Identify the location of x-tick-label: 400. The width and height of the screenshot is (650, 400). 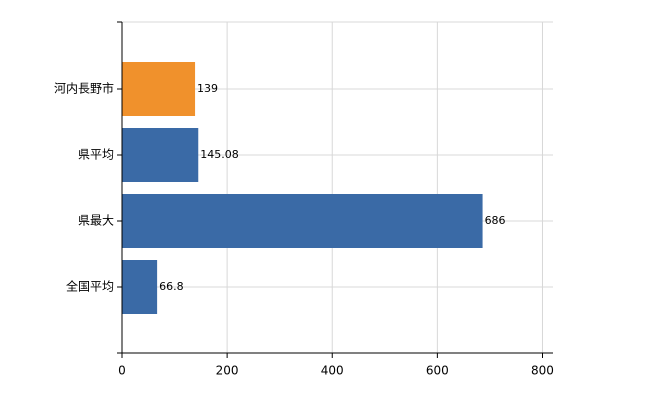
(332, 371).